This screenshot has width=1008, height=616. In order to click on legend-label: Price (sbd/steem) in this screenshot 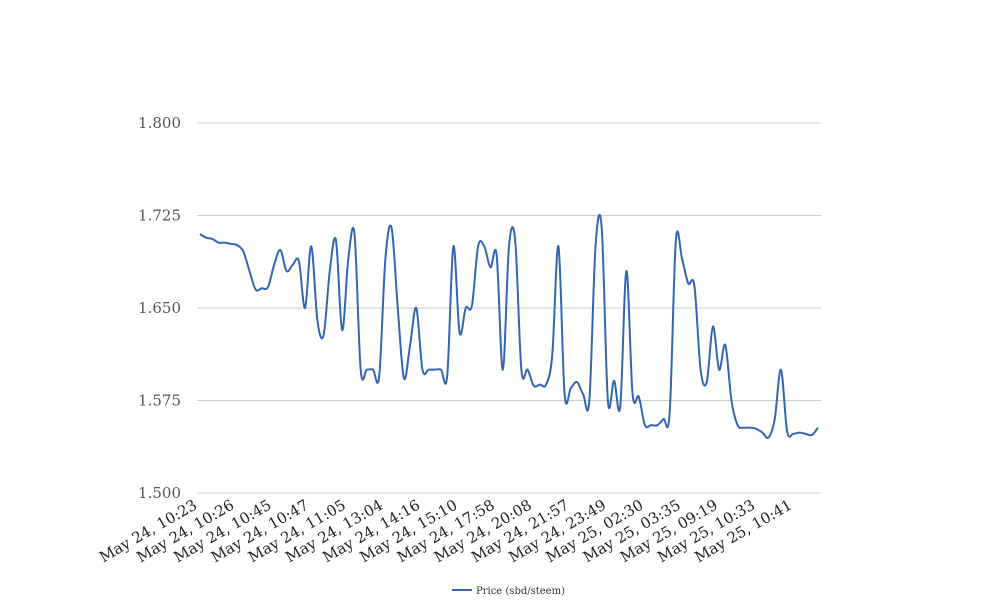, I will do `click(520, 591)`.